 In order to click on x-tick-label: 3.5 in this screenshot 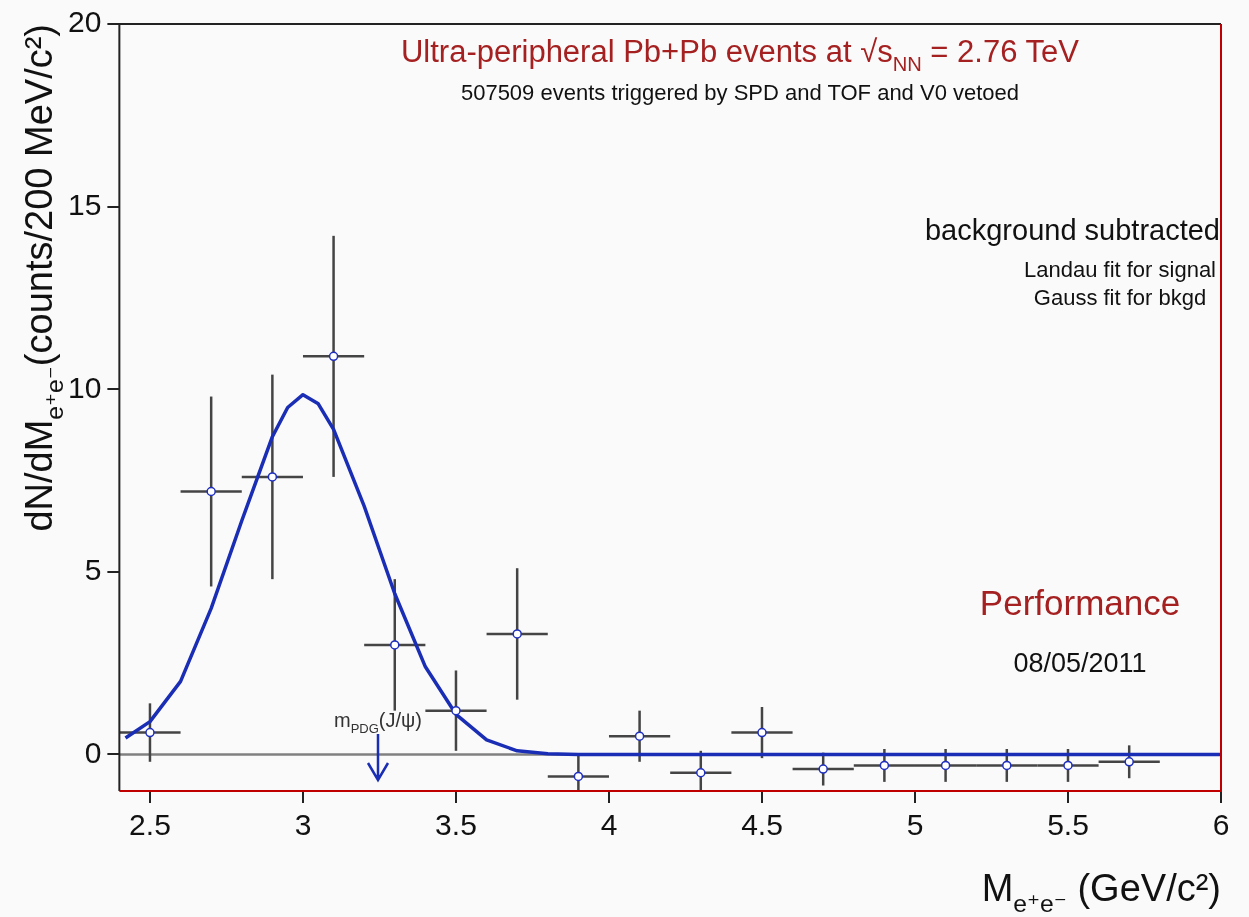, I will do `click(456, 825)`.